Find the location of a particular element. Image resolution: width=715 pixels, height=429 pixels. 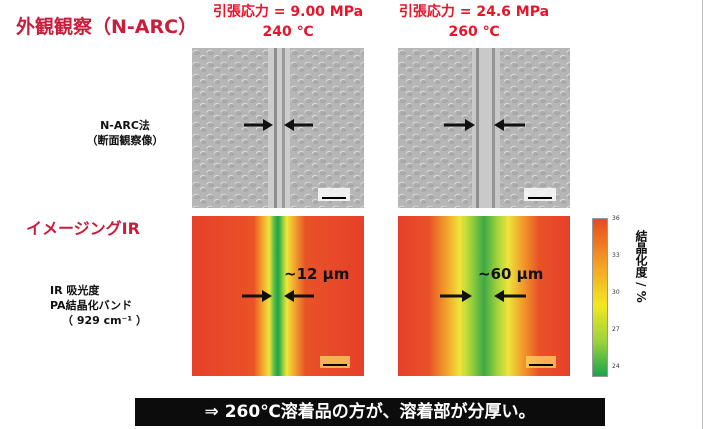

narc-label-line1: N-ARC法 is located at coordinates (125, 125).